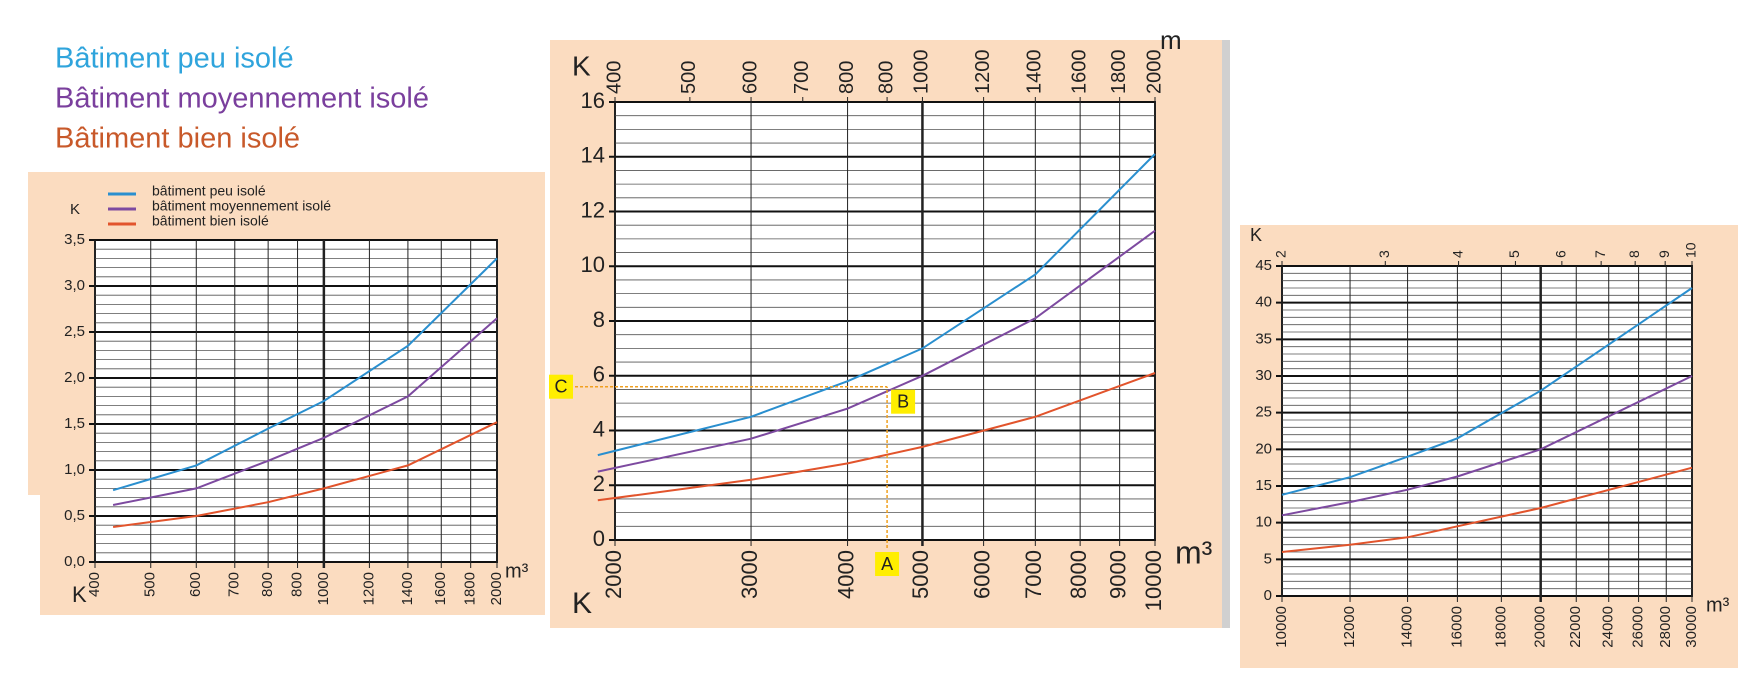 Image resolution: width=1743 pixels, height=683 pixels. I want to click on x-tick-label: 26000, so click(1638, 627).